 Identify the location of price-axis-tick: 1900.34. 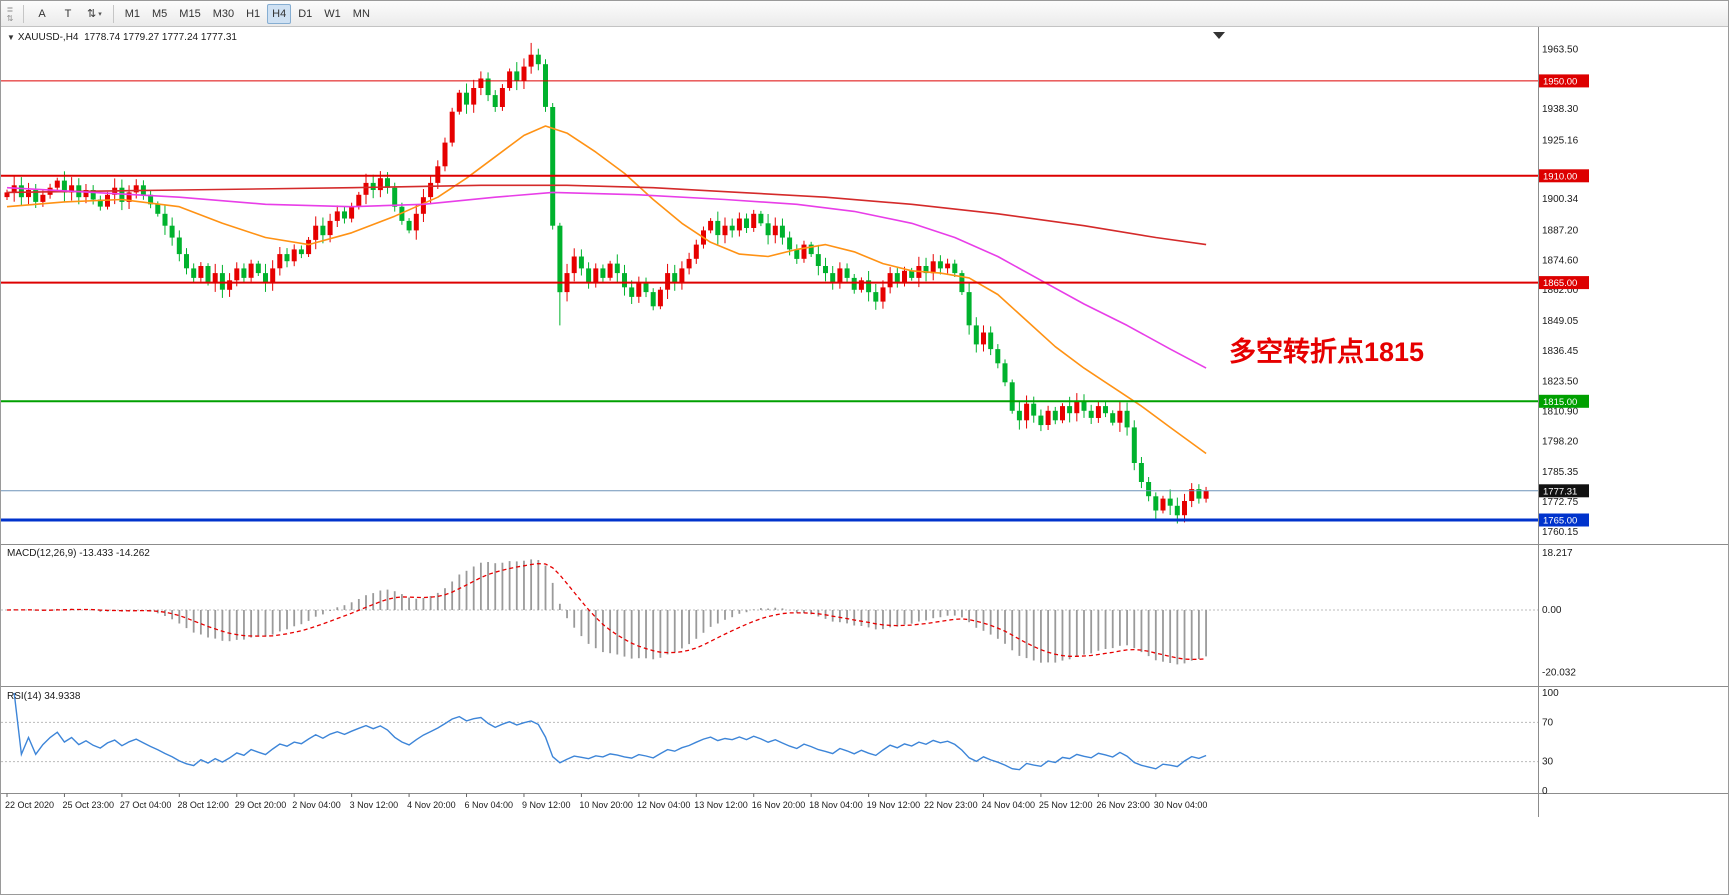
(1560, 199).